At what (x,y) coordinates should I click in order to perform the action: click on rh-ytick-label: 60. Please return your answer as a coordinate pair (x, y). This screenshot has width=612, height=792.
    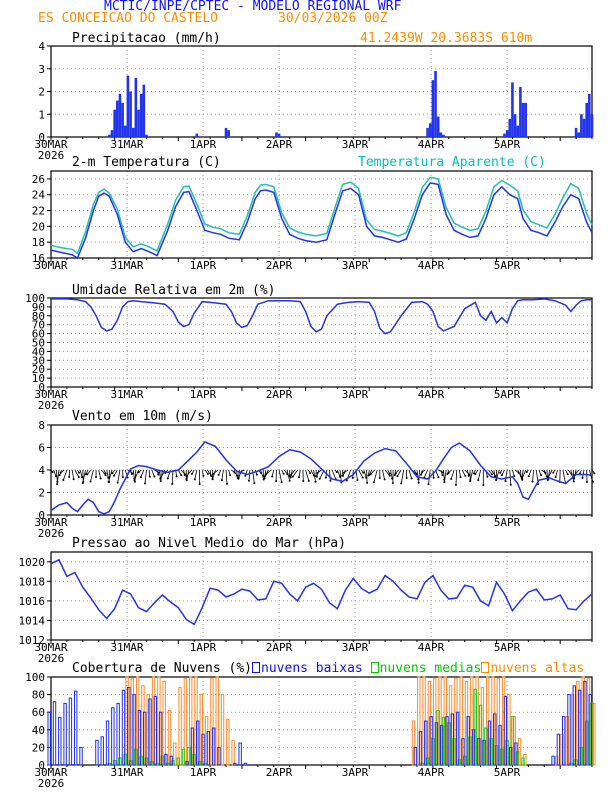
    Looking at the image, I should click on (38, 334).